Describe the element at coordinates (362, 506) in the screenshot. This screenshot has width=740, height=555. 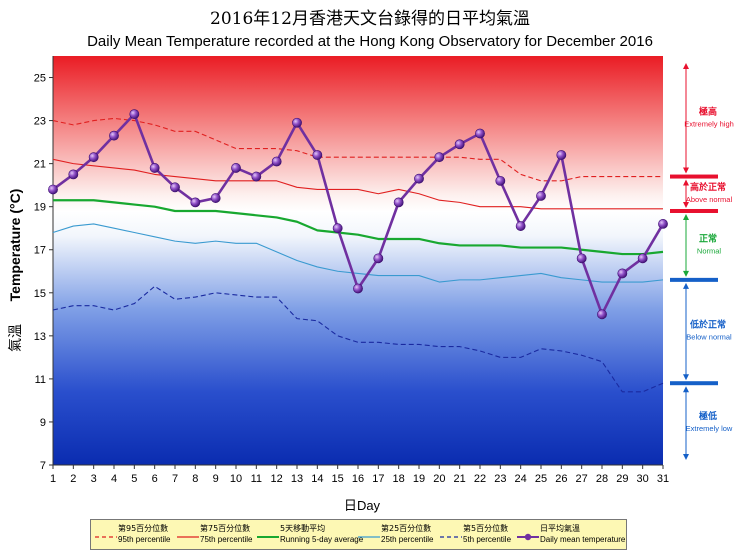
I see `x-axis-label: 日Day` at that location.